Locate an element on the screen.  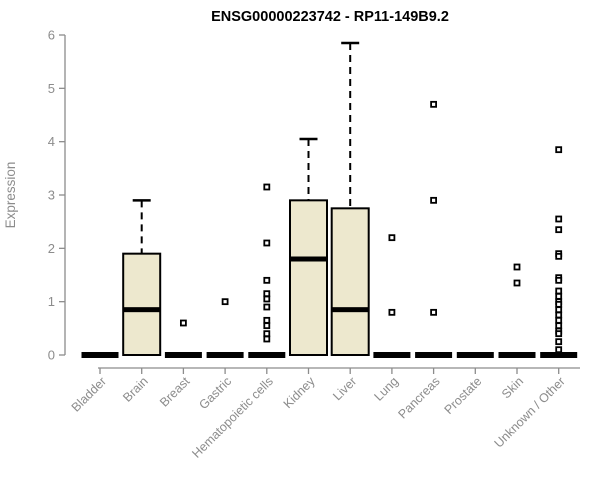
x-category-label: Breast is located at coordinates (175, 392).